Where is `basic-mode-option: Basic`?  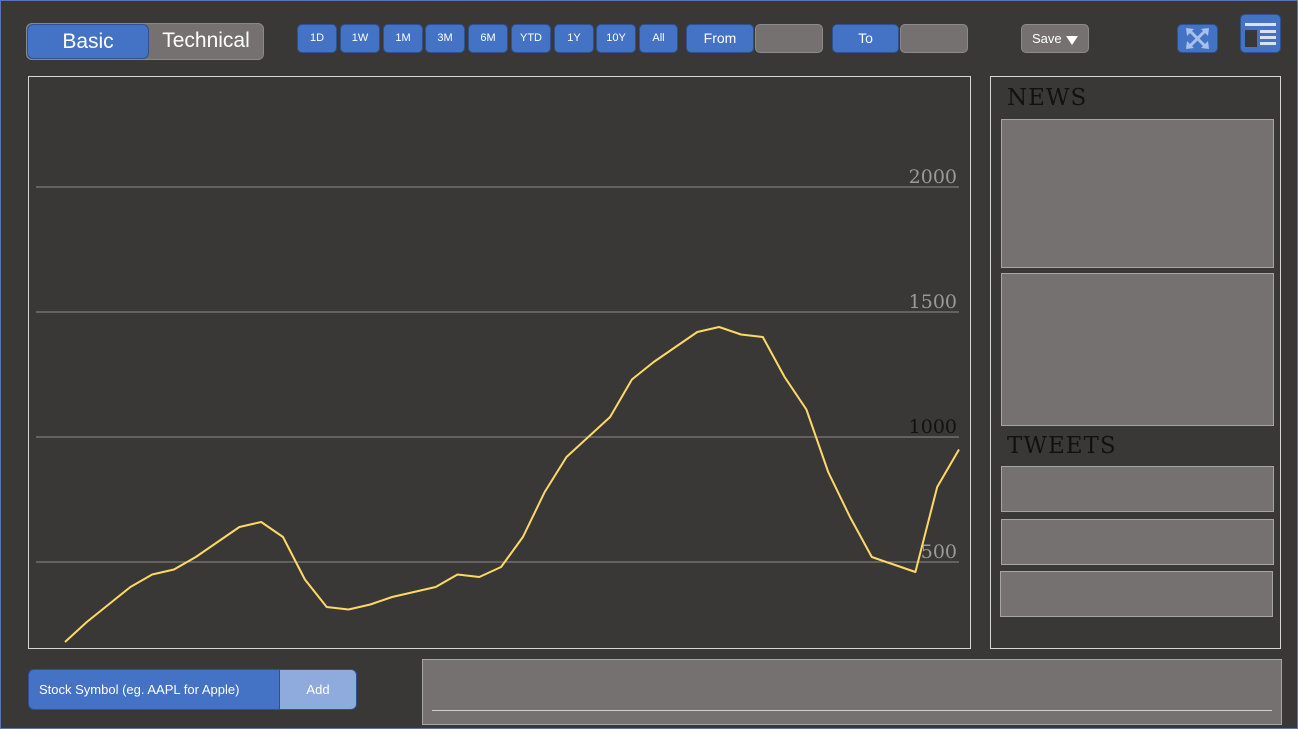 basic-mode-option: Basic is located at coordinates (88, 41).